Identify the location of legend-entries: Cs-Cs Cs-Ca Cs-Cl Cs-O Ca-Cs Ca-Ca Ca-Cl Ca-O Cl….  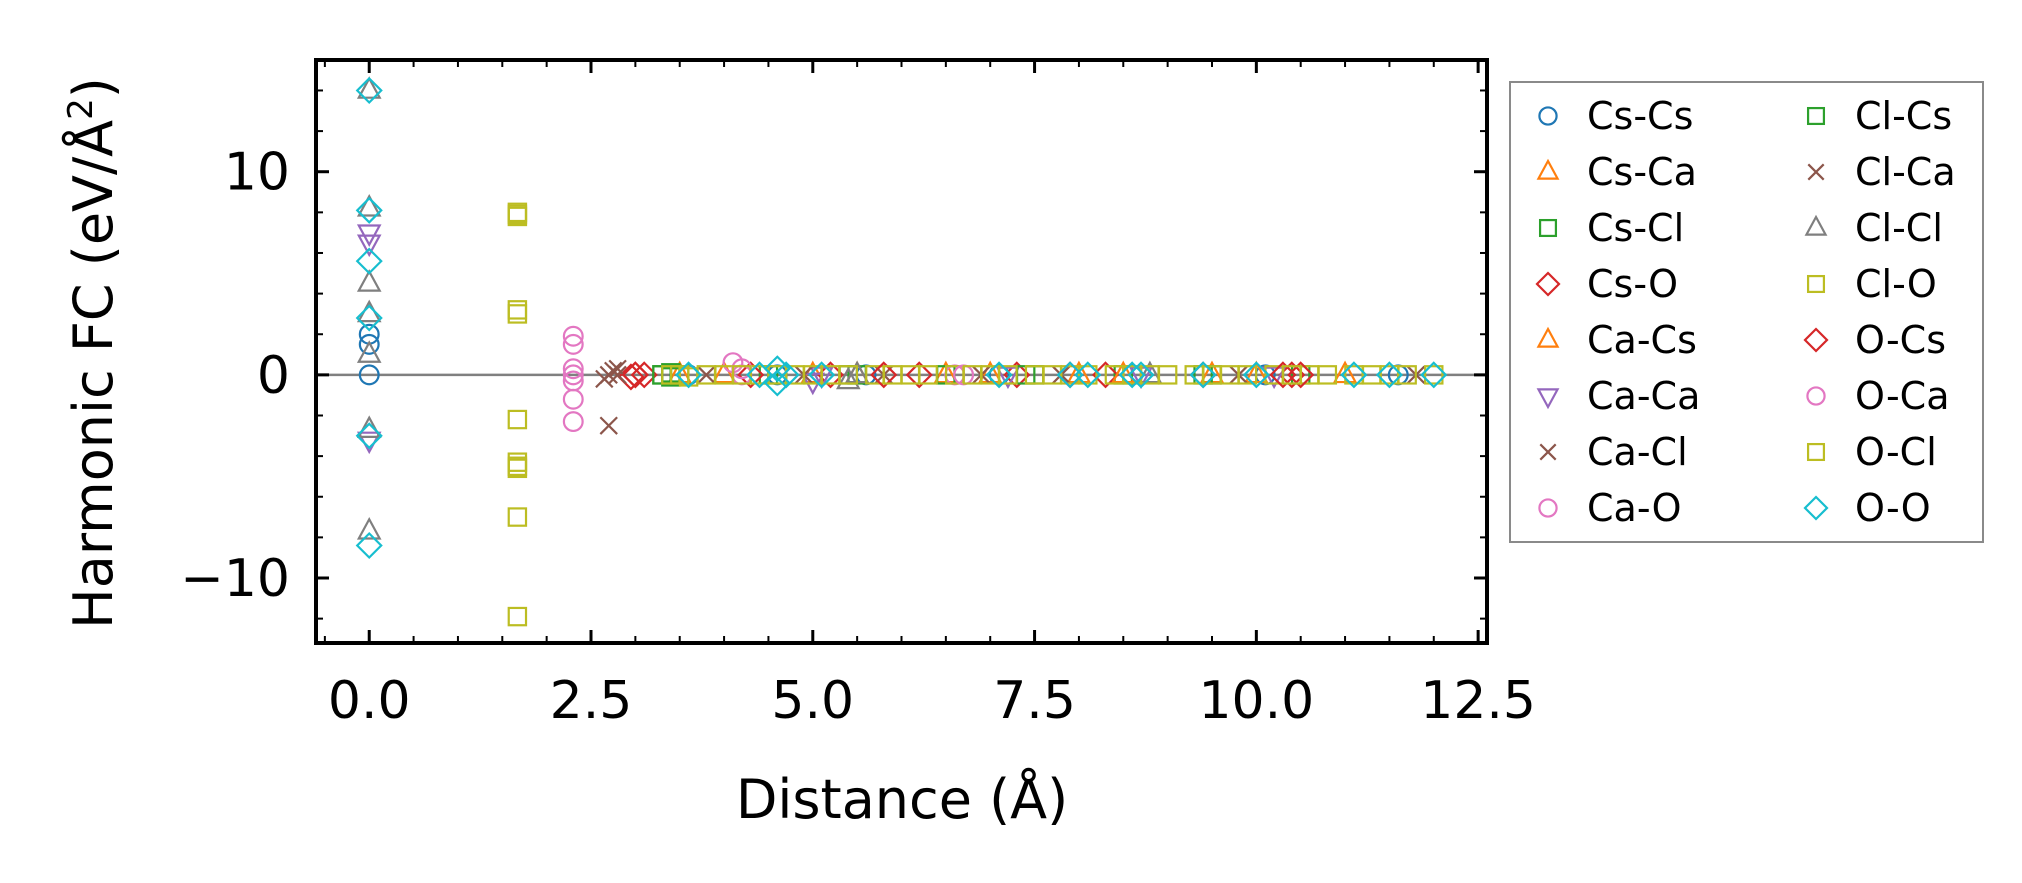
(1745, 312).